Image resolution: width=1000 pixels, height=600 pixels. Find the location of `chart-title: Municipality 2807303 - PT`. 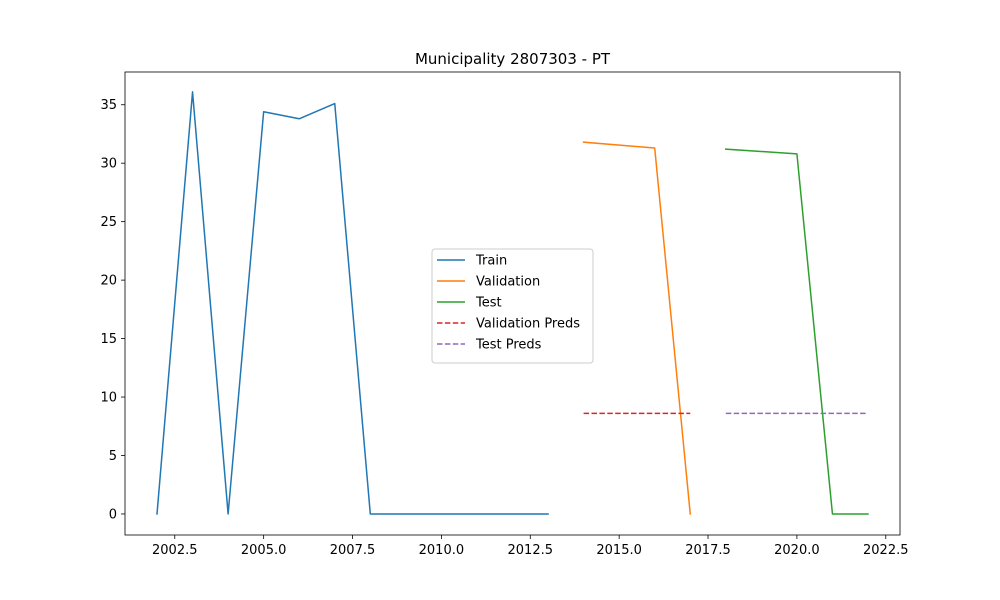

chart-title: Municipality 2807303 - PT is located at coordinates (513, 59).